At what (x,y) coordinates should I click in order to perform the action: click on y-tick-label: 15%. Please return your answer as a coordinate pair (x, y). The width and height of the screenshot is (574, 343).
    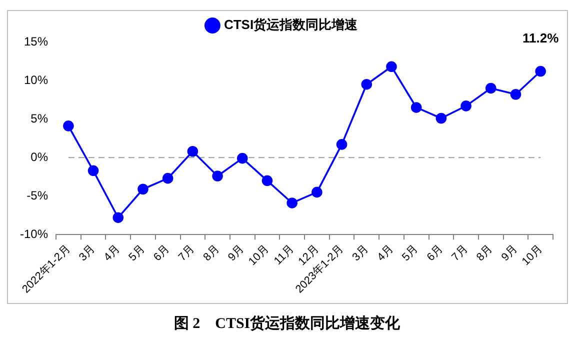
    Looking at the image, I should click on (36, 41).